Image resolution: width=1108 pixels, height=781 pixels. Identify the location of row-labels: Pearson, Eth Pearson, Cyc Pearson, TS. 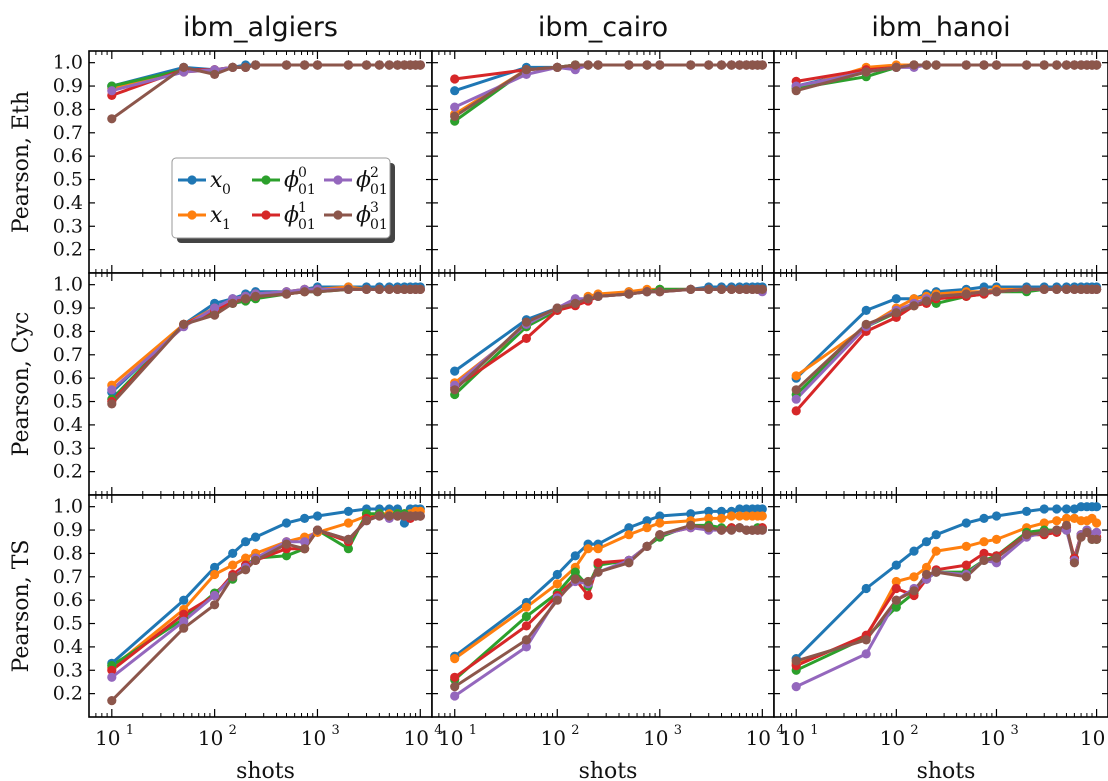
(21, 382).